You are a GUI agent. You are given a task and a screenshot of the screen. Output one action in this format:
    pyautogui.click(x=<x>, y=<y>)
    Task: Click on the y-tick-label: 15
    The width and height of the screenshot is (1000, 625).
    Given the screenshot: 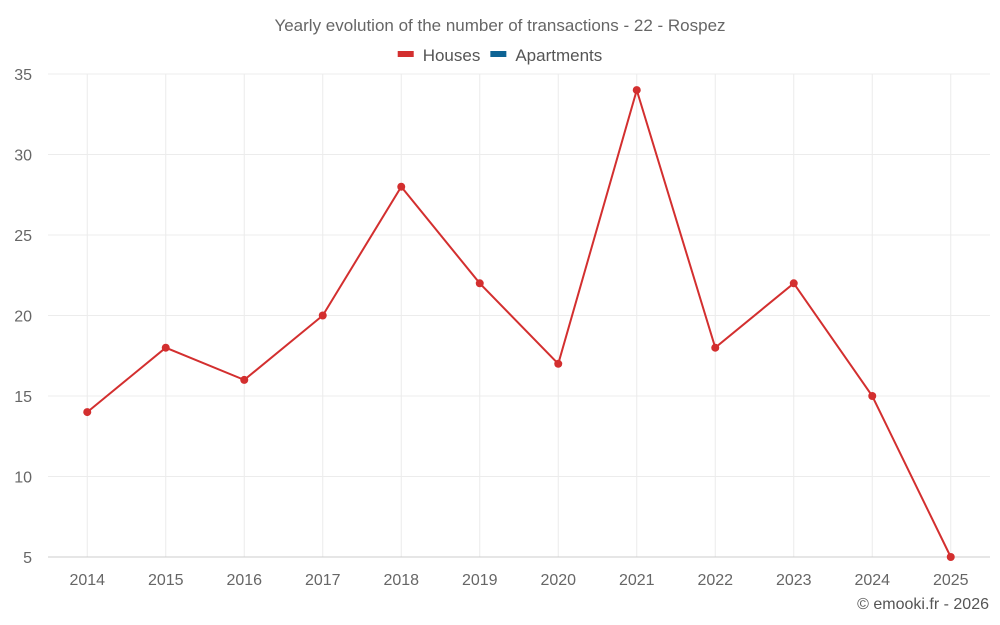 What is the action you would take?
    pyautogui.click(x=23, y=397)
    